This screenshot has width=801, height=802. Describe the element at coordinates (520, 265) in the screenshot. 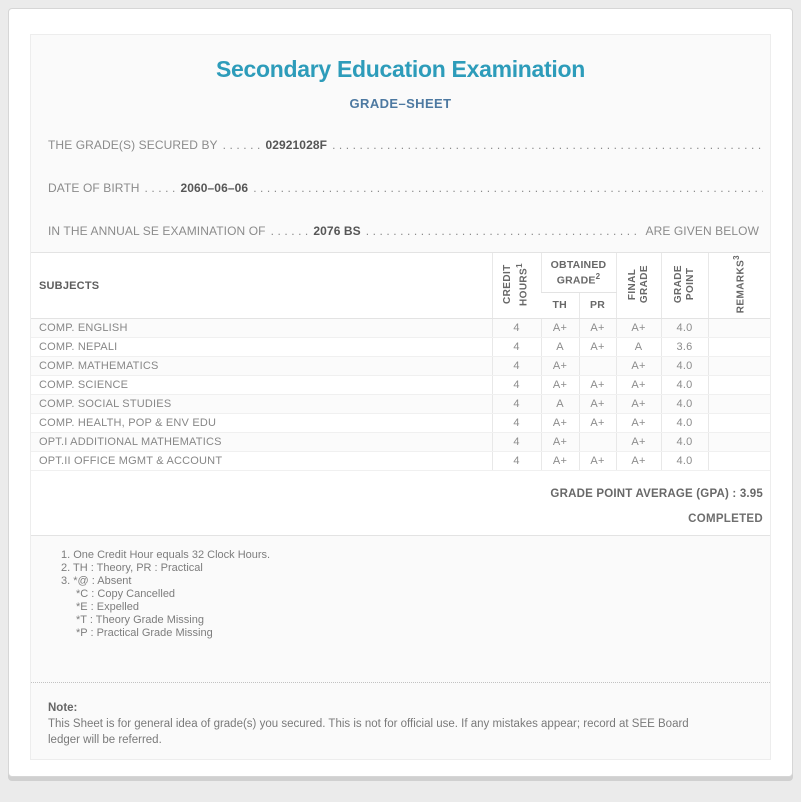

I see `footnote-marker-1: 1` at that location.